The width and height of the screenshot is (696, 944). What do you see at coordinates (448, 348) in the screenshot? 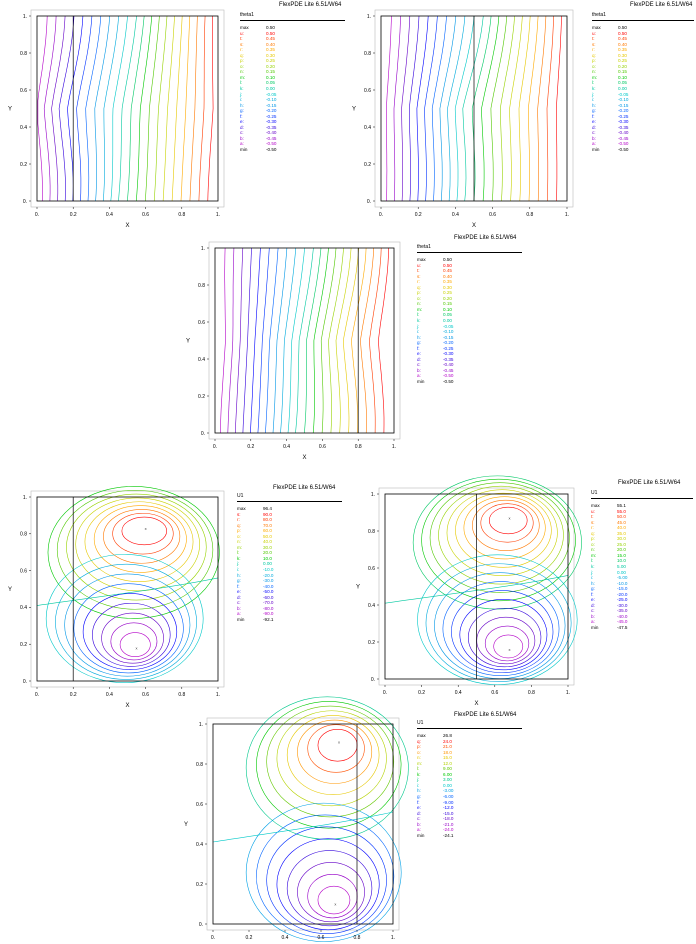
I see `legend-value: -0.25` at bounding box center [448, 348].